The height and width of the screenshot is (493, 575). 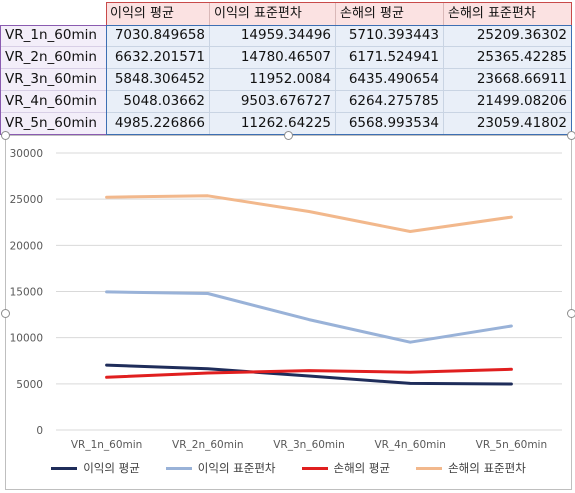 I want to click on column-header-4: 손해의 표준편차, so click(x=508, y=14).